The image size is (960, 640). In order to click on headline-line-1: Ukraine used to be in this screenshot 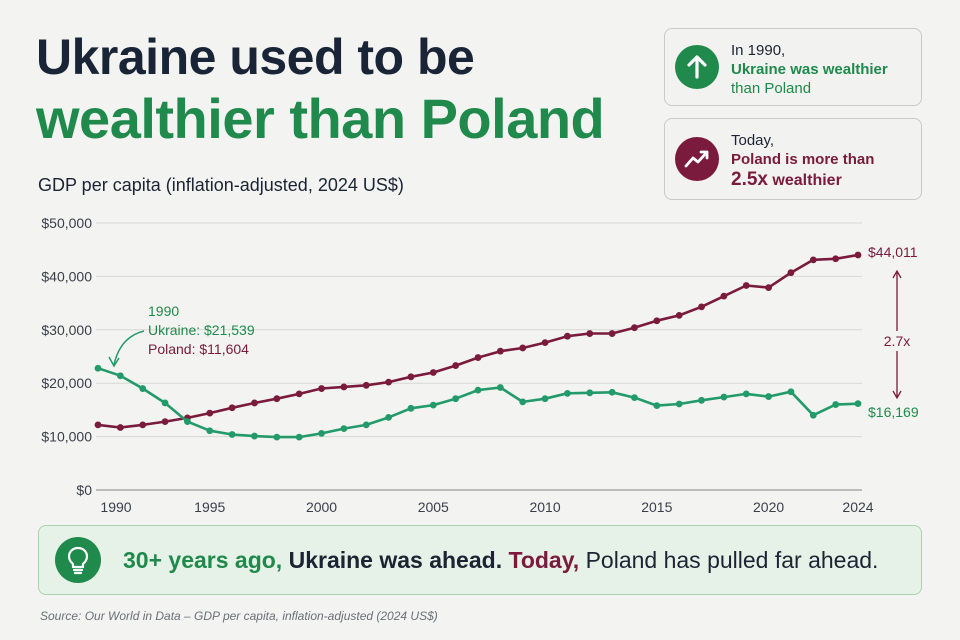, I will do `click(255, 57)`.